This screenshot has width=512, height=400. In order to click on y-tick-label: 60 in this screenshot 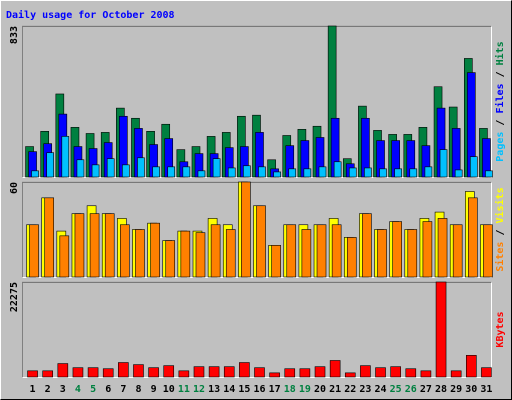, I will do `click(14, 188)`.